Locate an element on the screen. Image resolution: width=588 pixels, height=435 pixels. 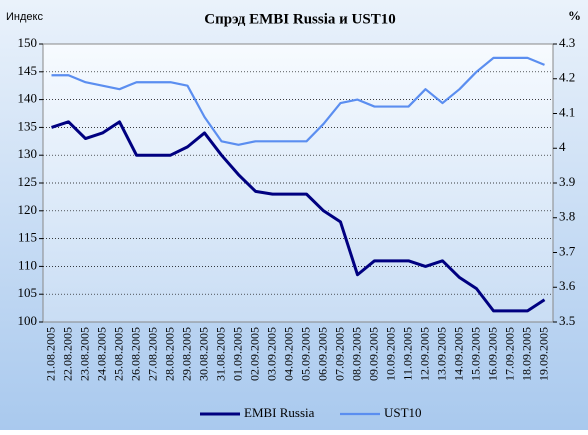
x-tick-label: 25.08.2005 is located at coordinates (118, 354).